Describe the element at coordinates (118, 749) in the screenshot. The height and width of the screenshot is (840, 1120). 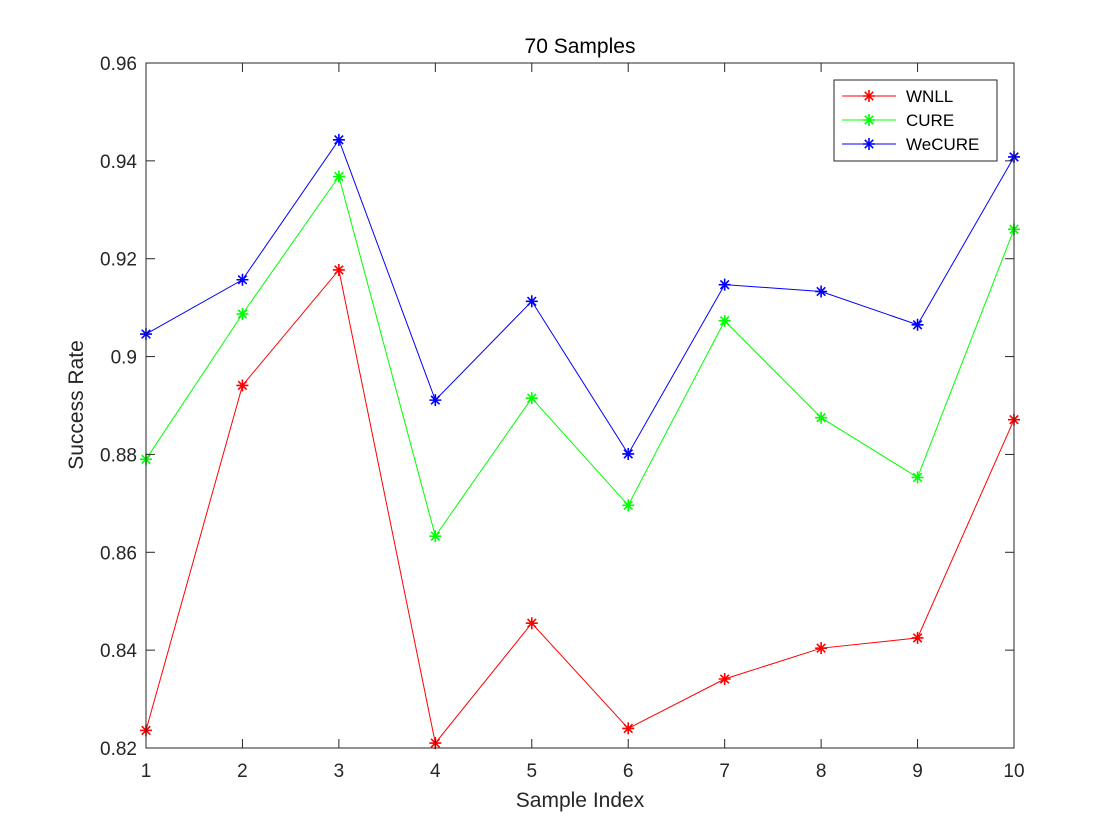
I see `y-tick-label: 0.82` at that location.